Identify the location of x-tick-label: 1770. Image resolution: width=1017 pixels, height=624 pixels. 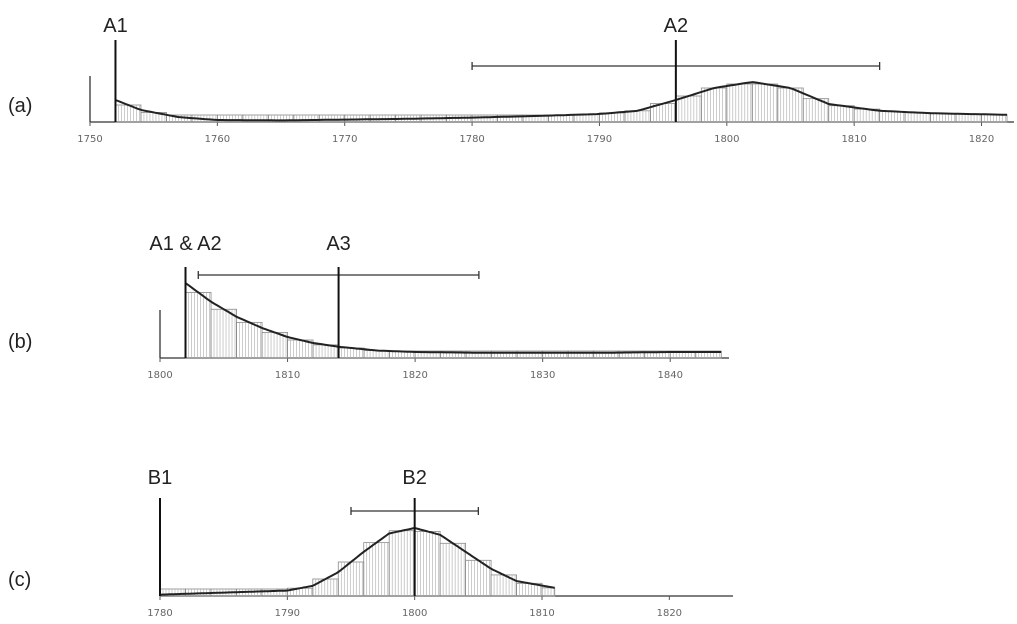
(344, 139).